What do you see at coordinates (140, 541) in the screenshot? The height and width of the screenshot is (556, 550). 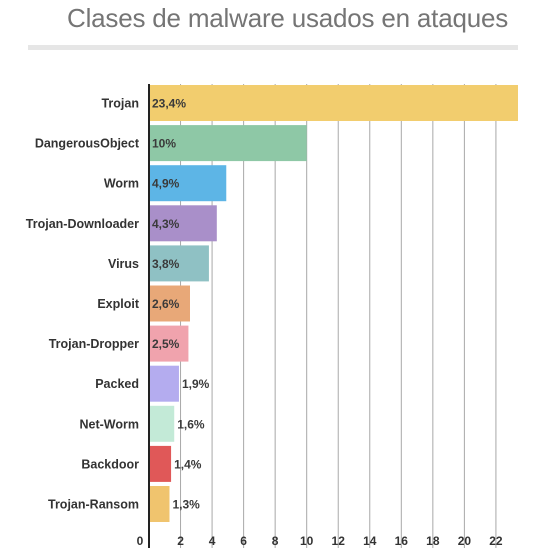 I see `x-tick-label: 0` at bounding box center [140, 541].